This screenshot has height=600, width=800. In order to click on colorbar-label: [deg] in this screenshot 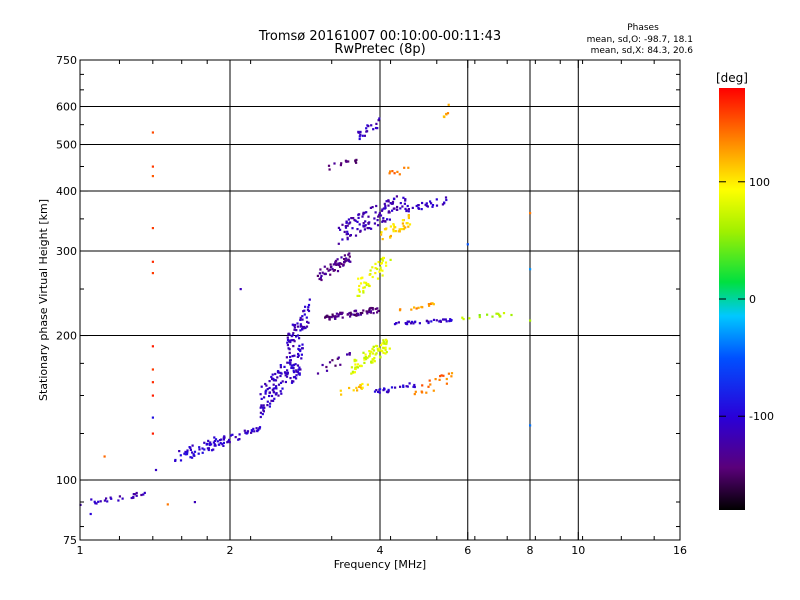, I will do `click(732, 78)`.